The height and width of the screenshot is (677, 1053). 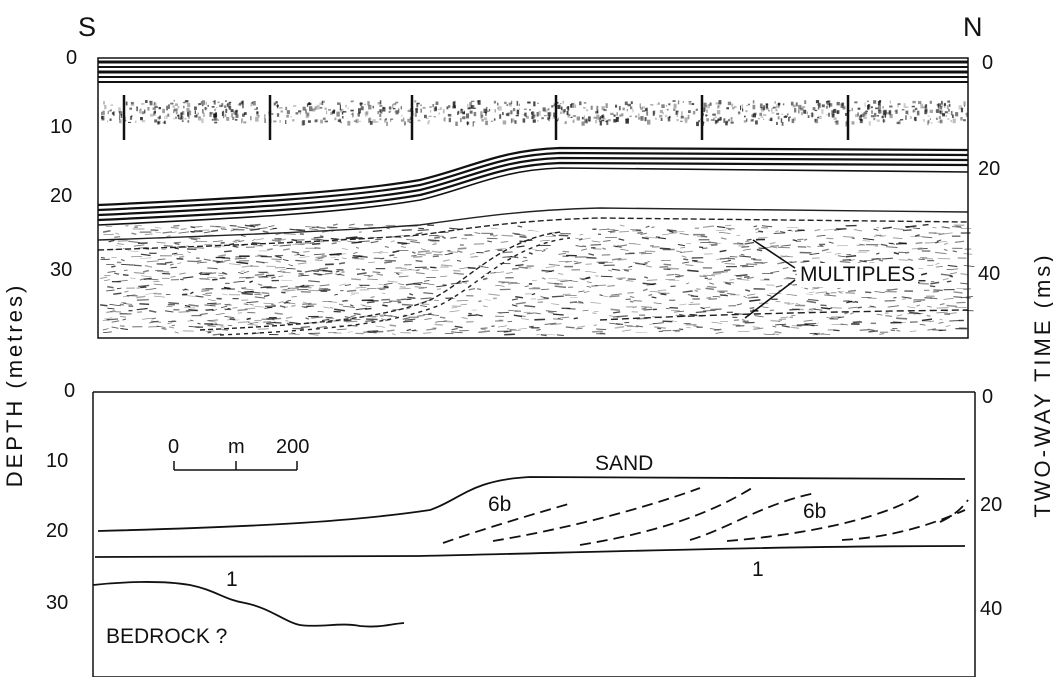 I want to click on top-time-tick: 20, so click(x=989, y=169).